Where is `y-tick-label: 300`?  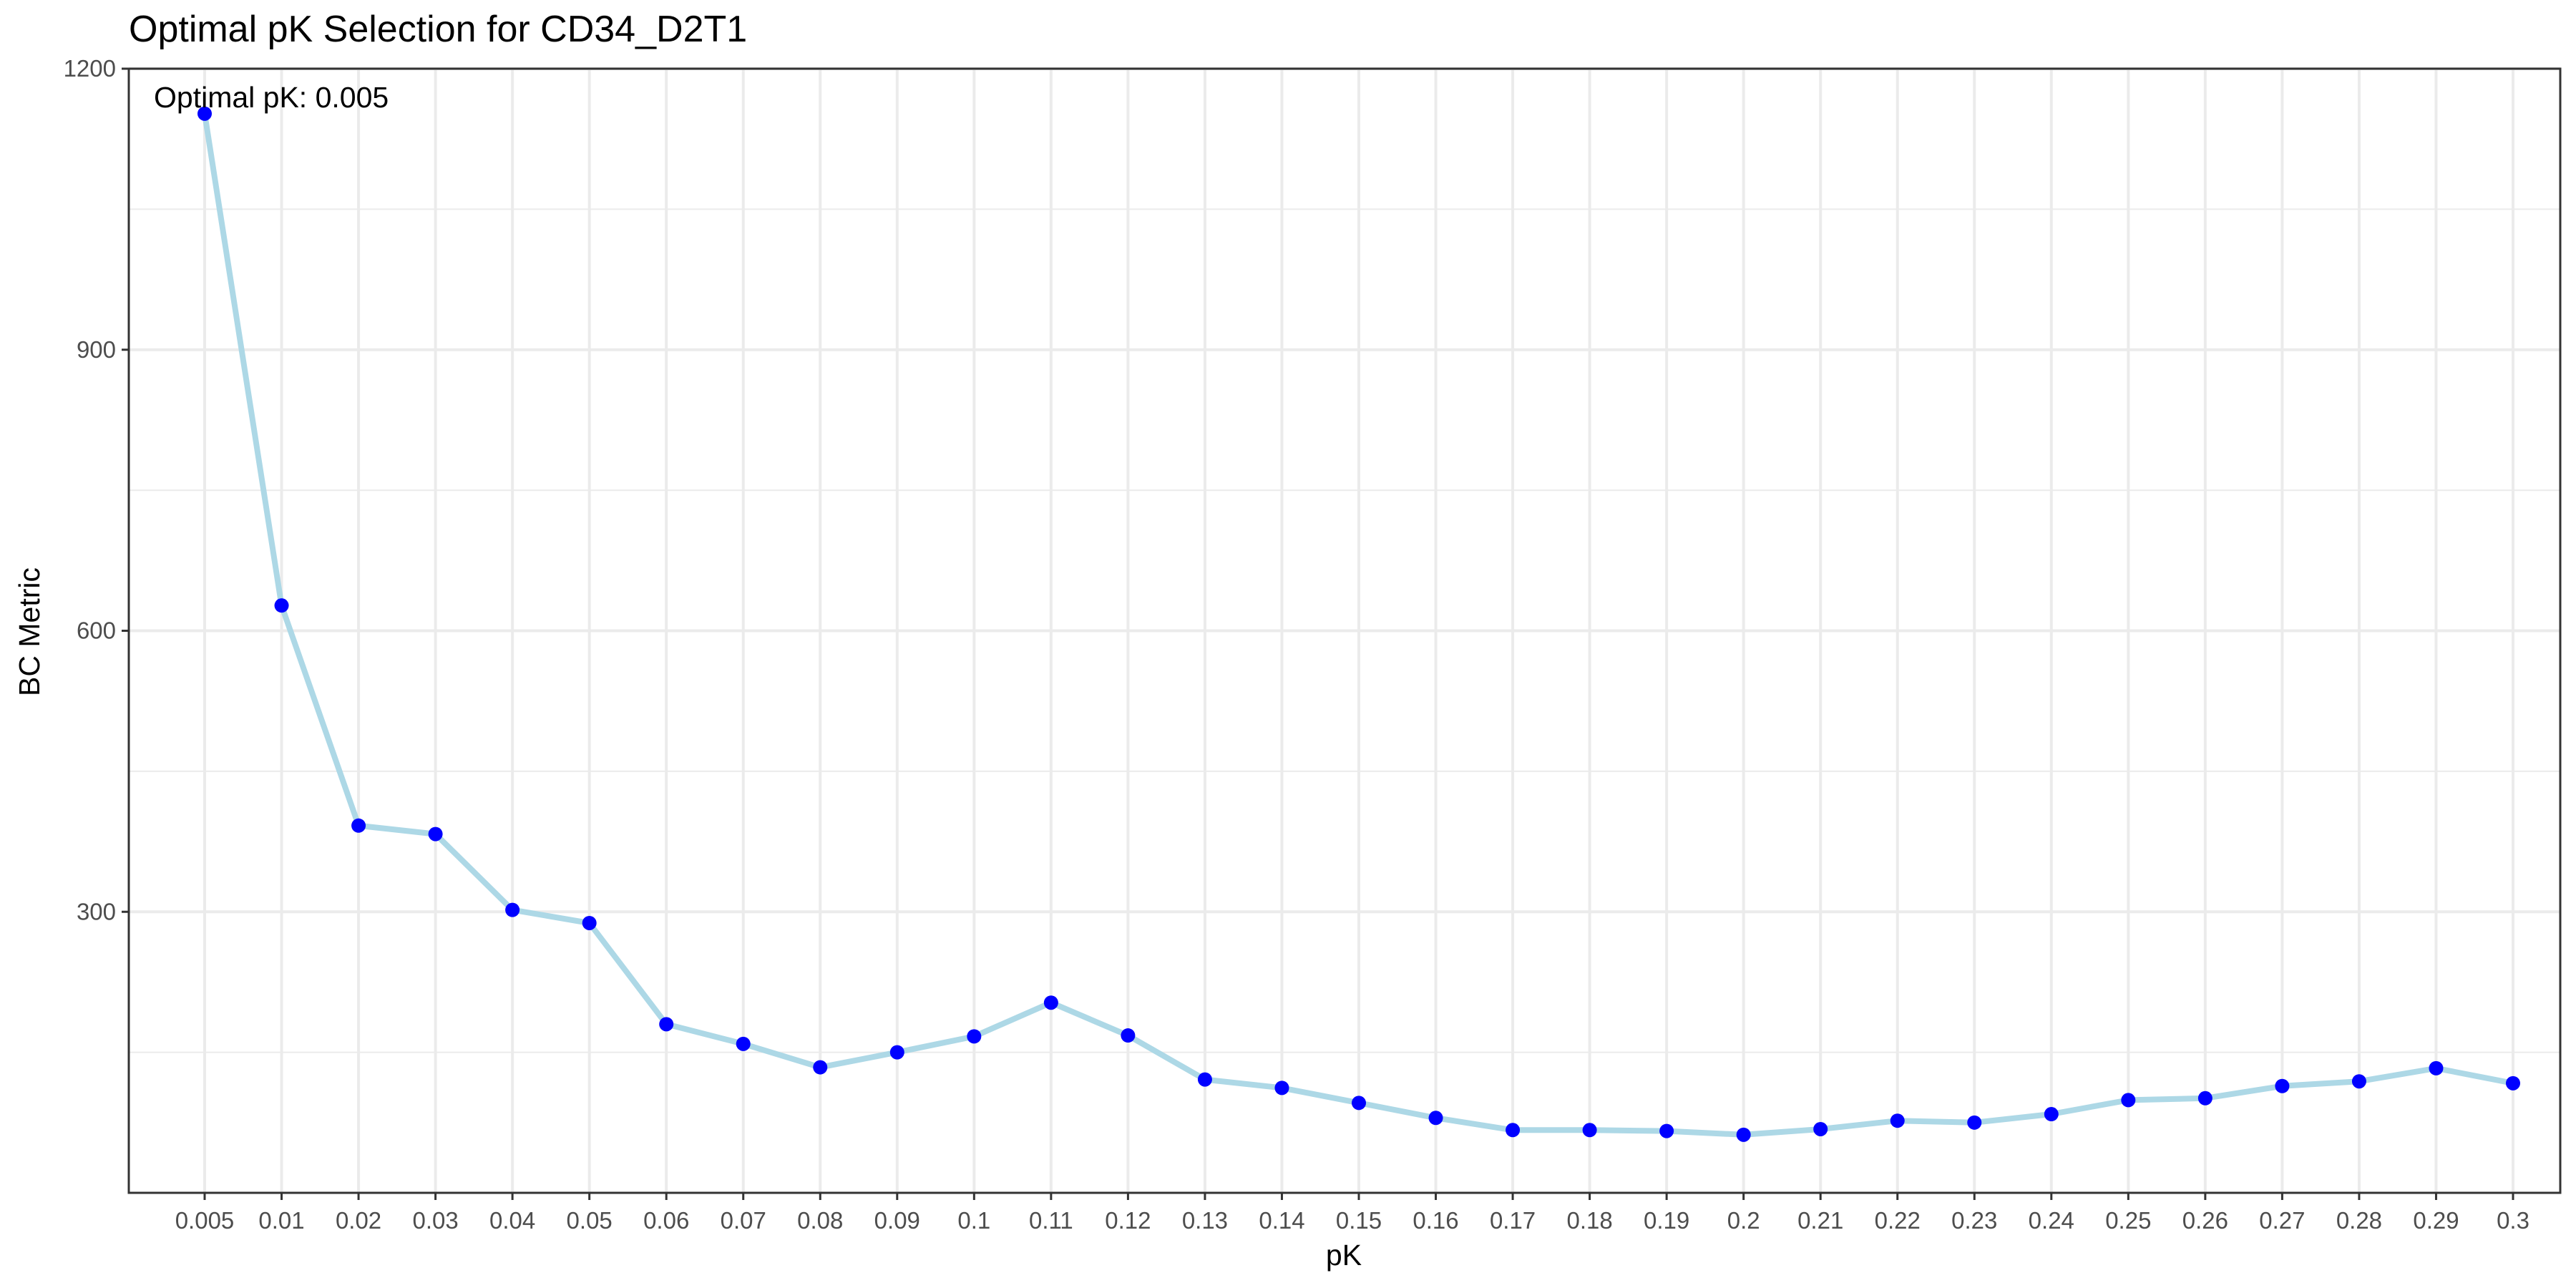
y-tick-label: 300 is located at coordinates (96, 911).